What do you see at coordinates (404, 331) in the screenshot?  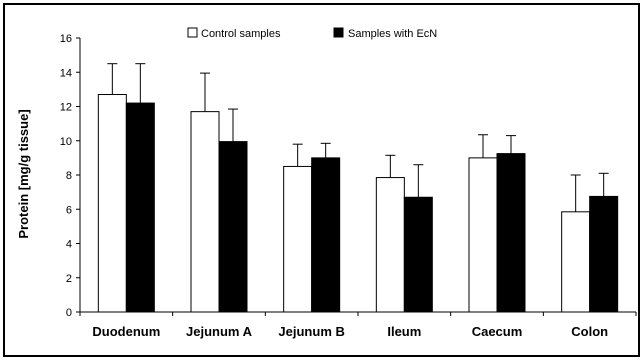 I see `x-tick-label: Ileum` at bounding box center [404, 331].